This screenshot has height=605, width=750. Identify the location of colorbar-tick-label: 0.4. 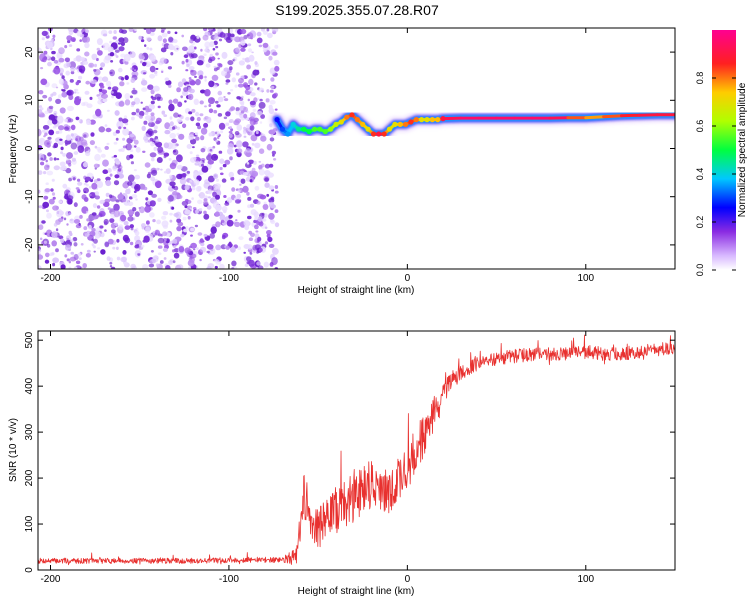
(700, 174).